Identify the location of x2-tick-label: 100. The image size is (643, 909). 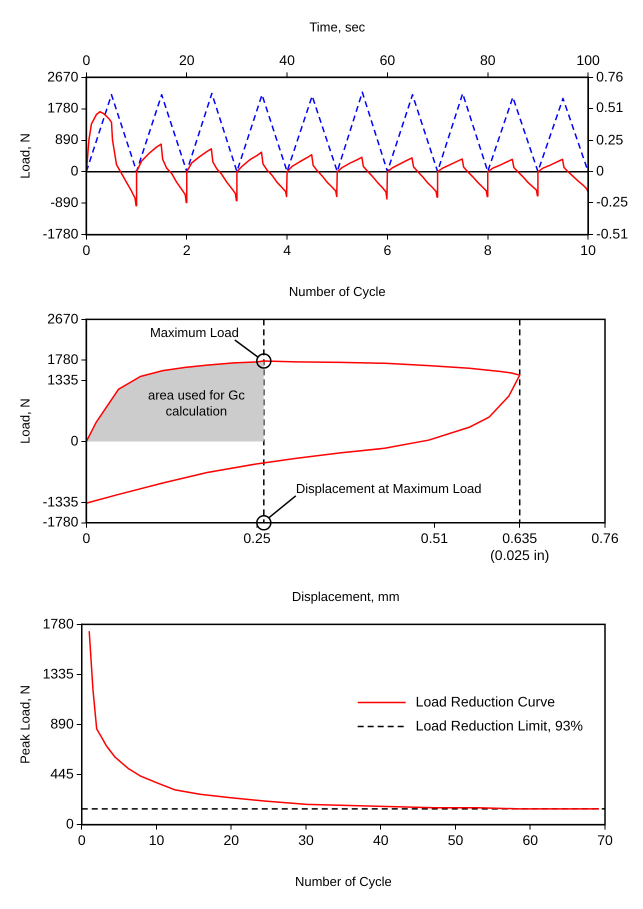
(588, 60).